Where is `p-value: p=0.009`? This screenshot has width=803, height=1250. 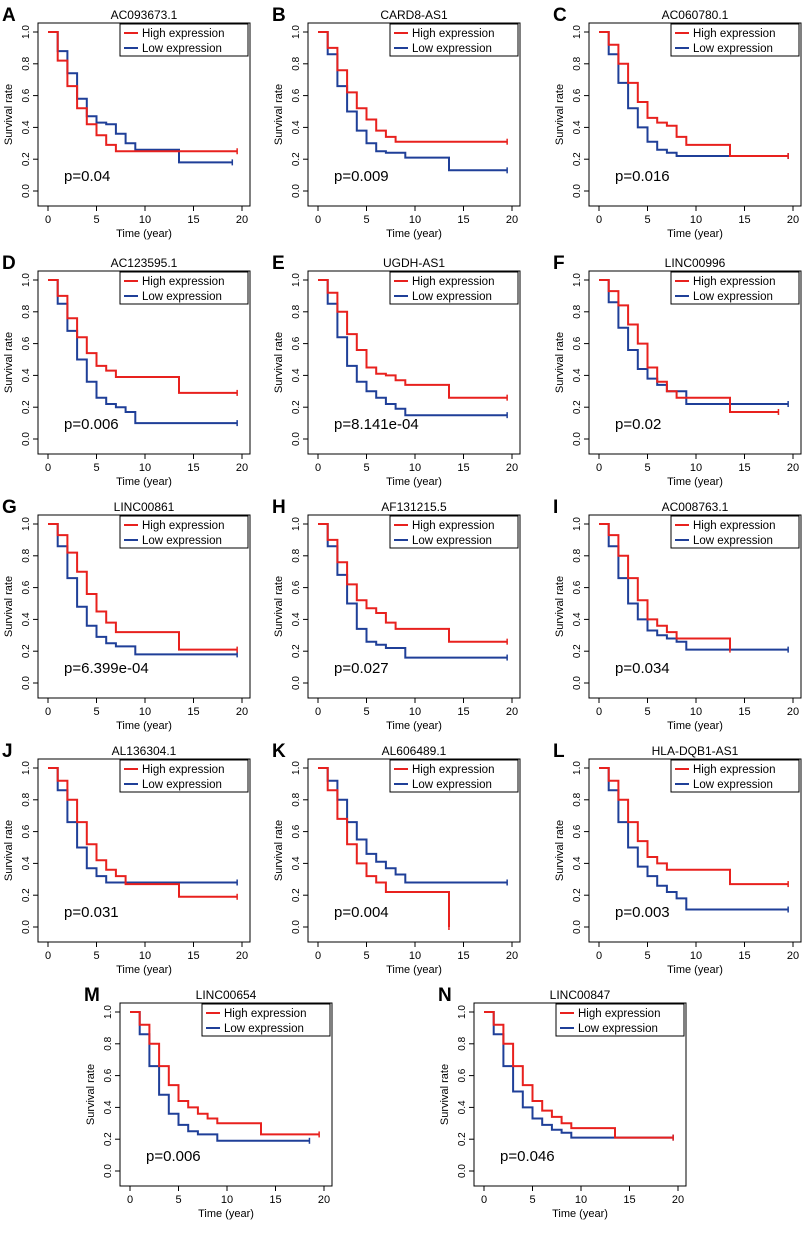
p-value: p=0.009 is located at coordinates (361, 176).